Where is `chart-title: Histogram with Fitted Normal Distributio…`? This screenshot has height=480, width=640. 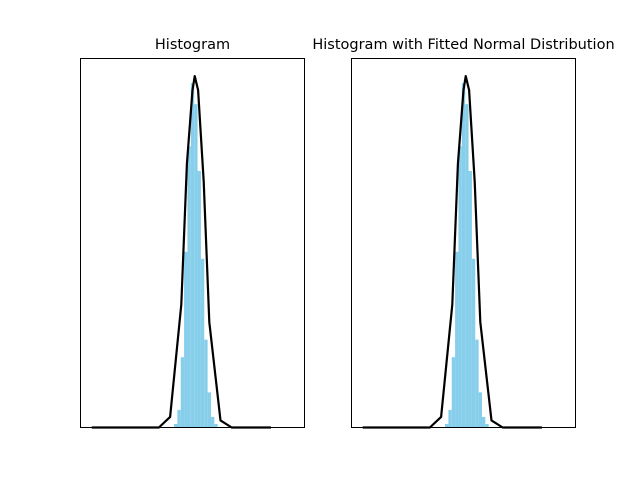 chart-title: Histogram with Fitted Normal Distributio… is located at coordinates (463, 45).